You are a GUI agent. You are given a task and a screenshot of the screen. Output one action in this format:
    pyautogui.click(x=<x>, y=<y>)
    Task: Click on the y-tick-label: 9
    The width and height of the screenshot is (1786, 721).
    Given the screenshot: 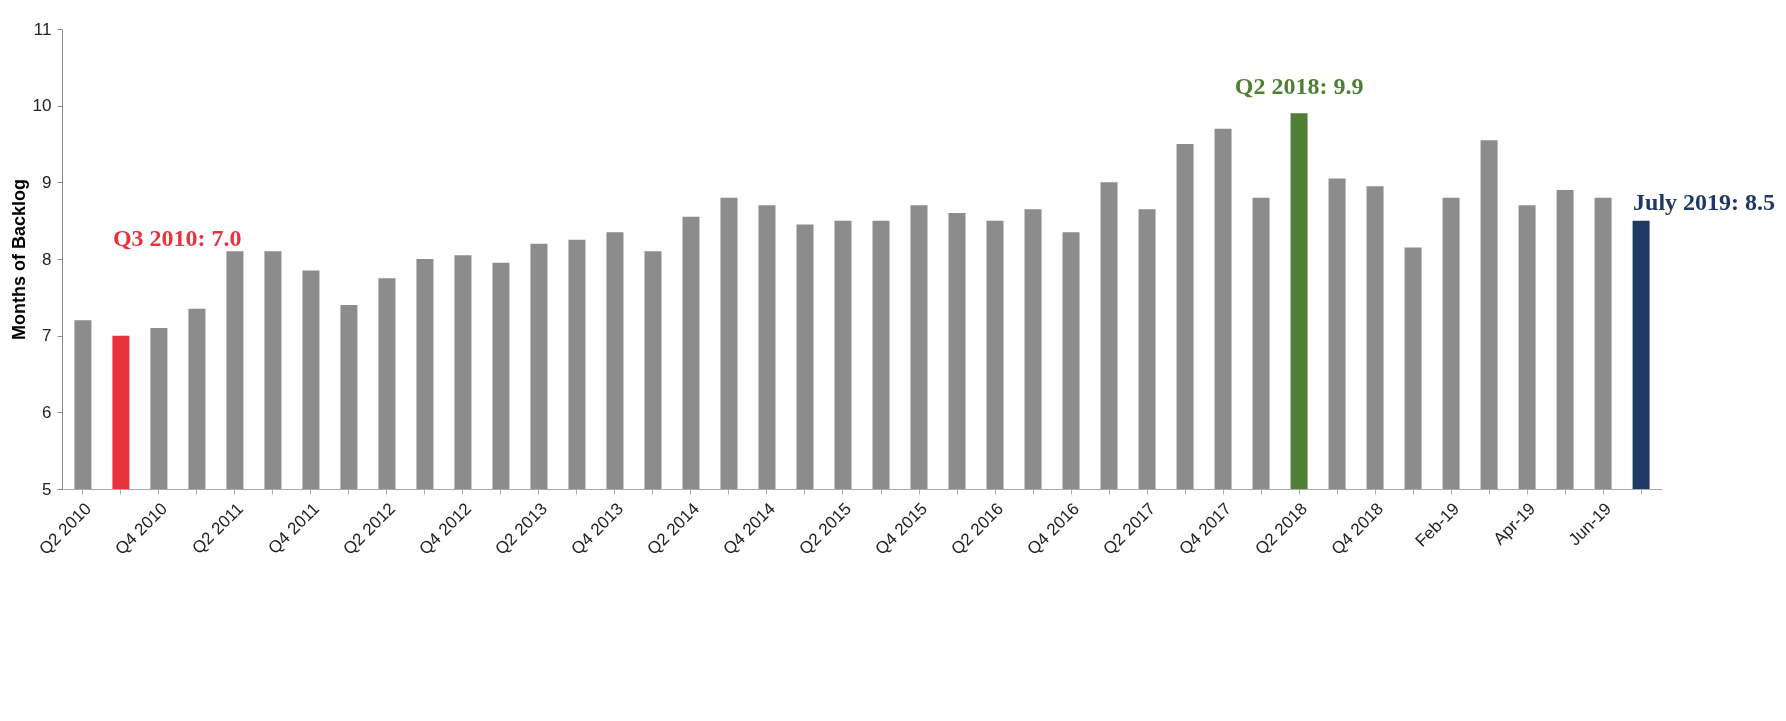 What is the action you would take?
    pyautogui.click(x=47, y=182)
    